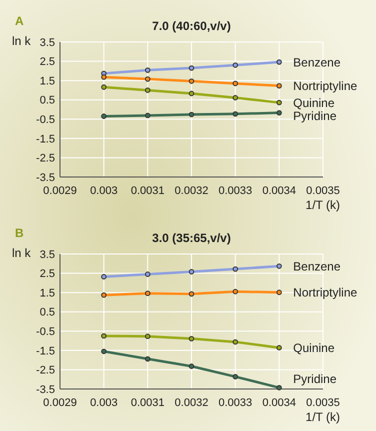 The height and width of the screenshot is (431, 376). I want to click on chart-title: 3.0 (35:65,v/v), so click(191, 238).